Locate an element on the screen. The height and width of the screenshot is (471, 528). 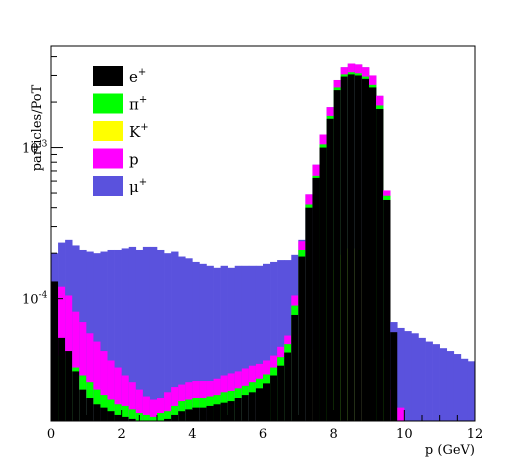
x-tick-label: 12 is located at coordinates (475, 434).